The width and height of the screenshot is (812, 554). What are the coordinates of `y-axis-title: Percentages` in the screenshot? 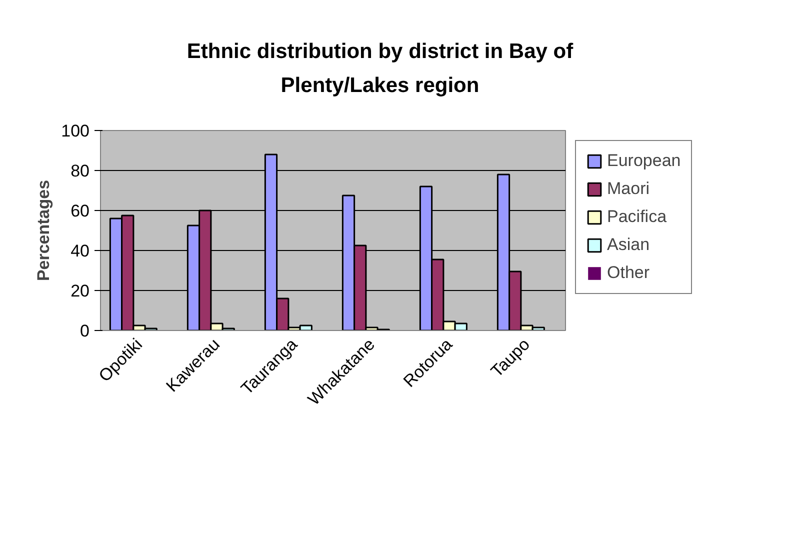 It's located at (44, 231).